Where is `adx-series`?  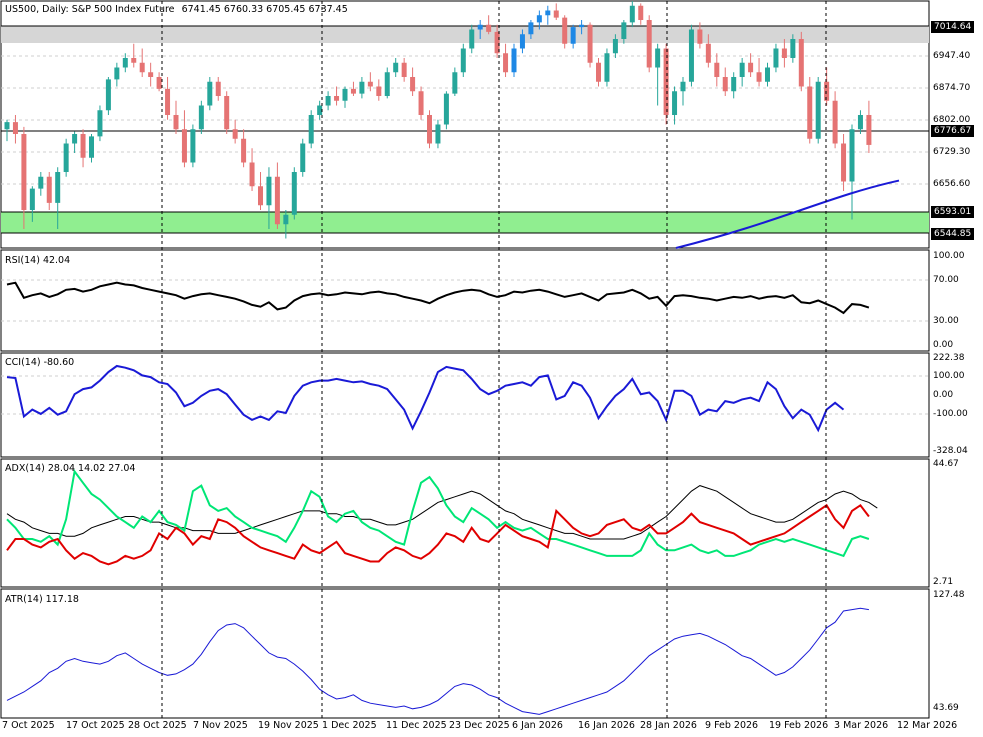 adx-series is located at coordinates (442, 517).